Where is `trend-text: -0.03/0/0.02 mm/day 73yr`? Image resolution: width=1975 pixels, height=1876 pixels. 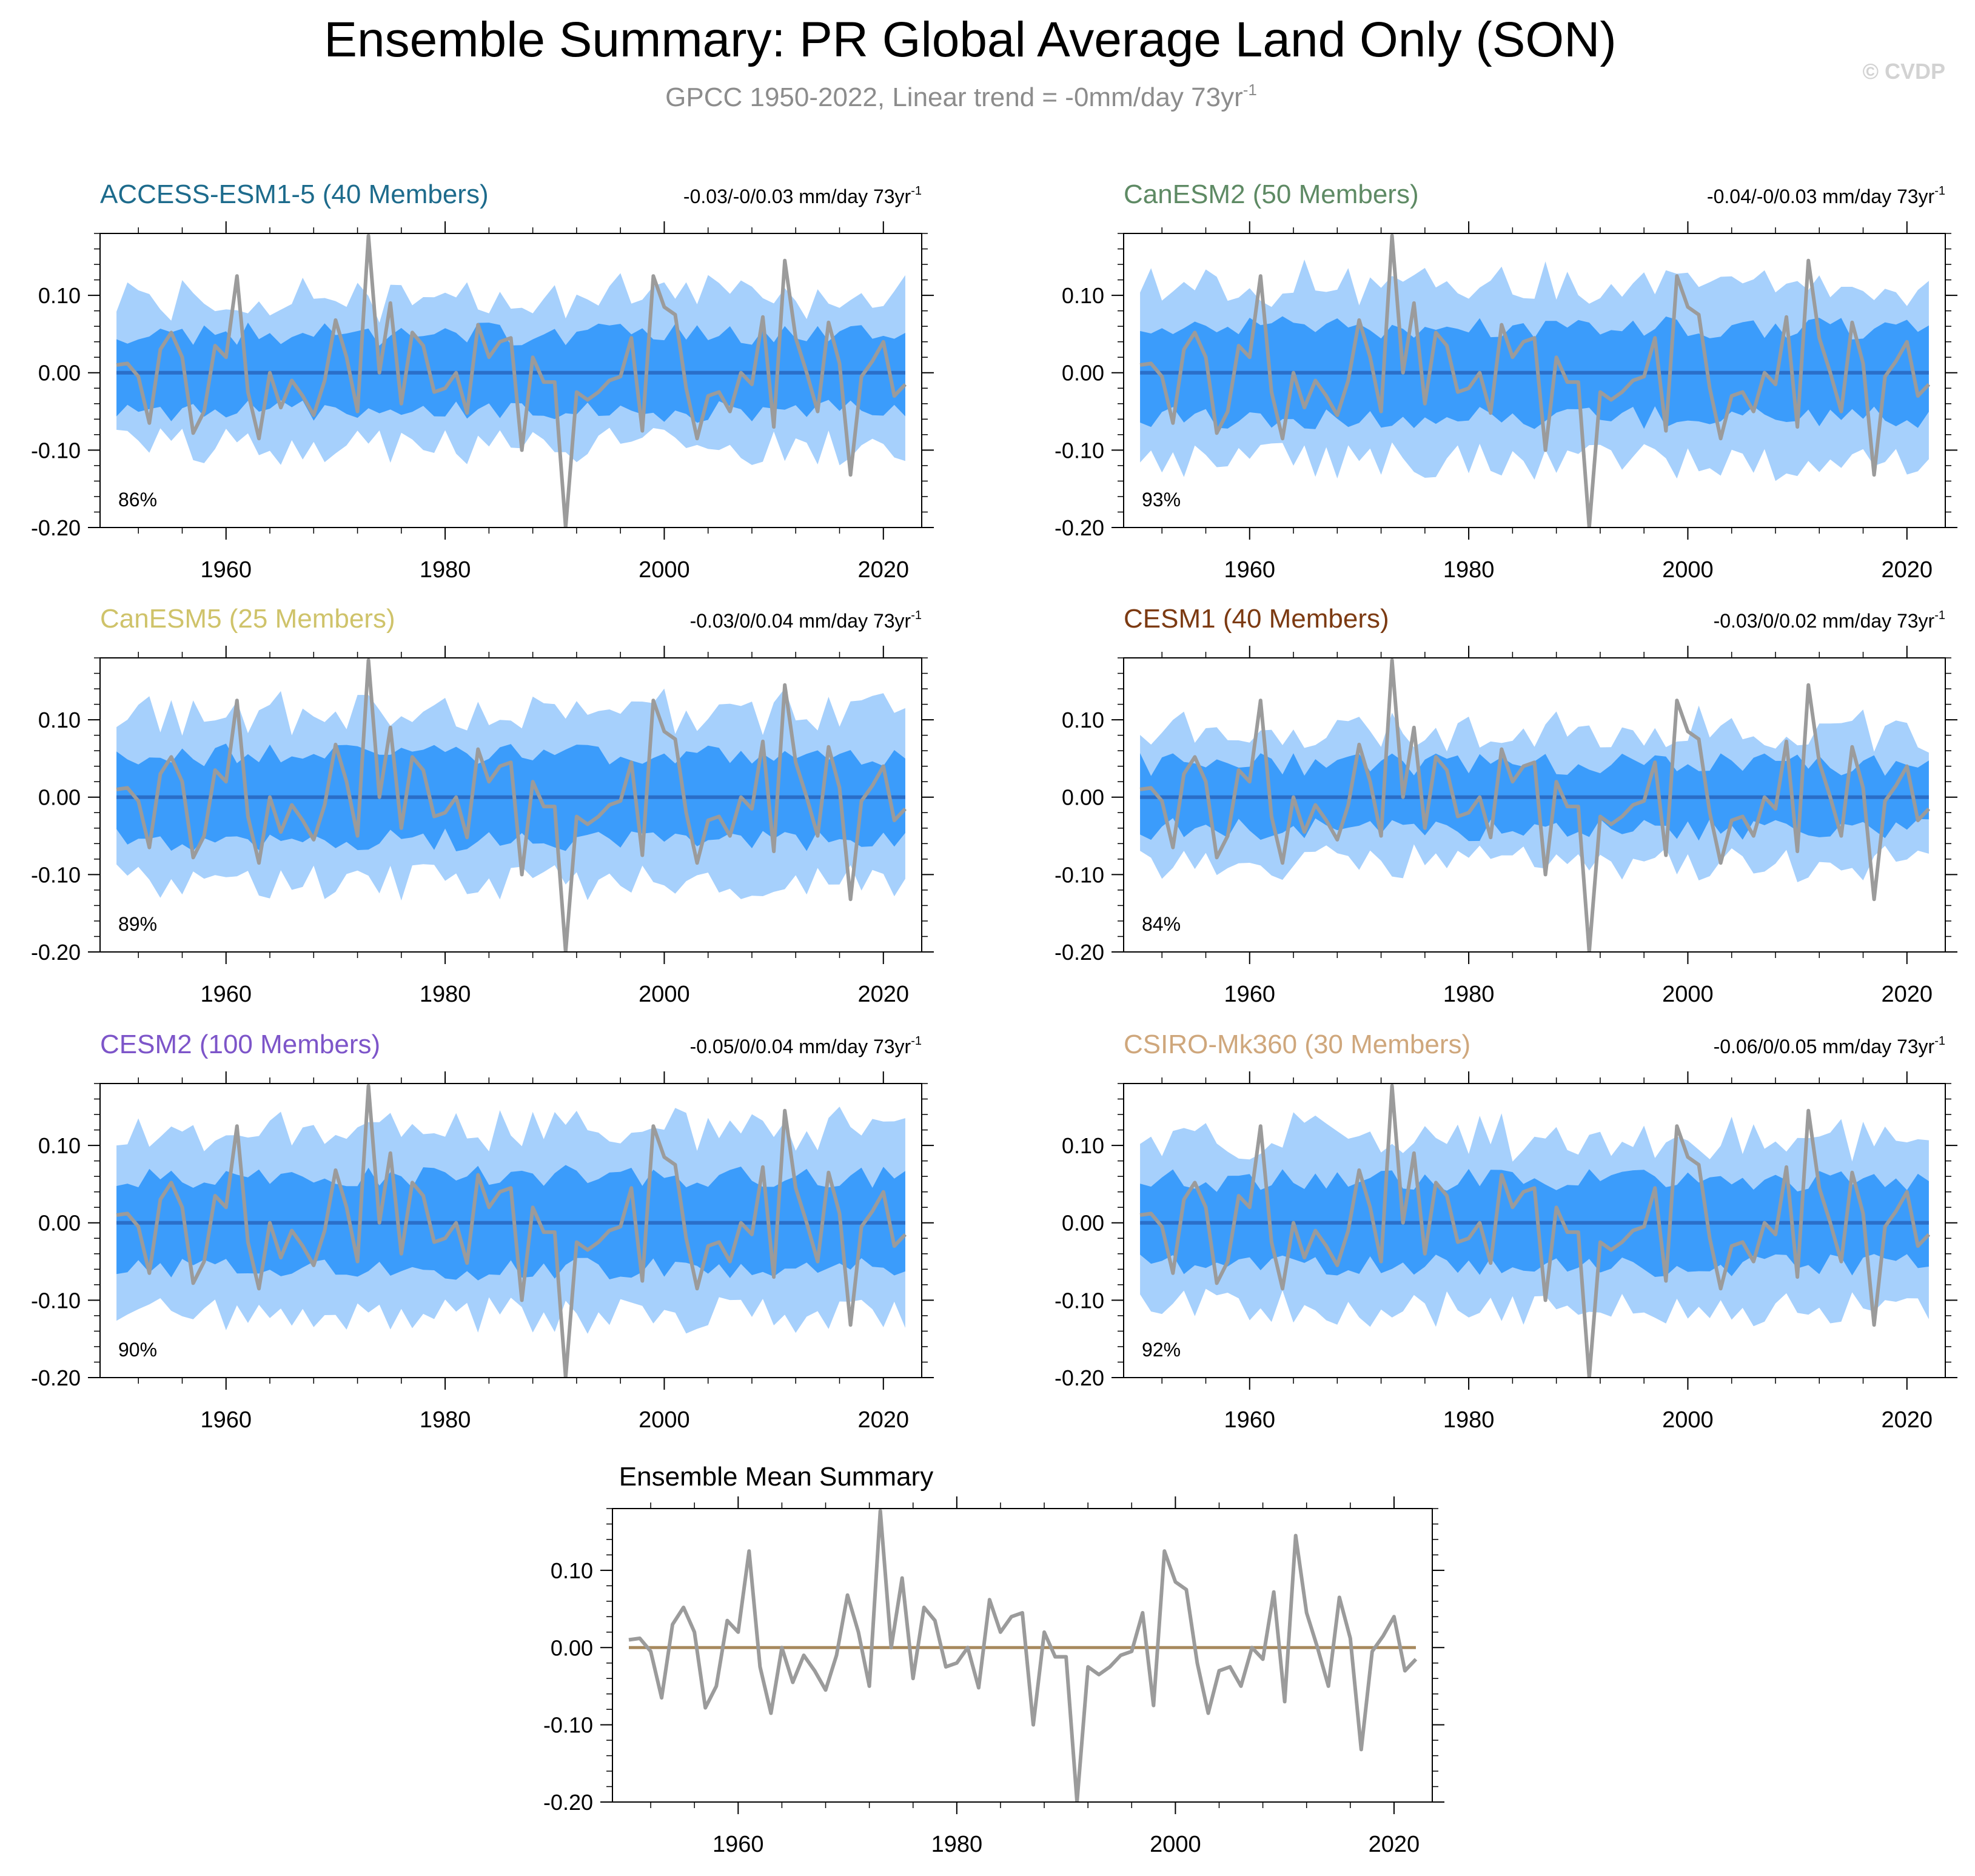 trend-text: -0.03/0/0.02 mm/day 73yr is located at coordinates (1825, 621).